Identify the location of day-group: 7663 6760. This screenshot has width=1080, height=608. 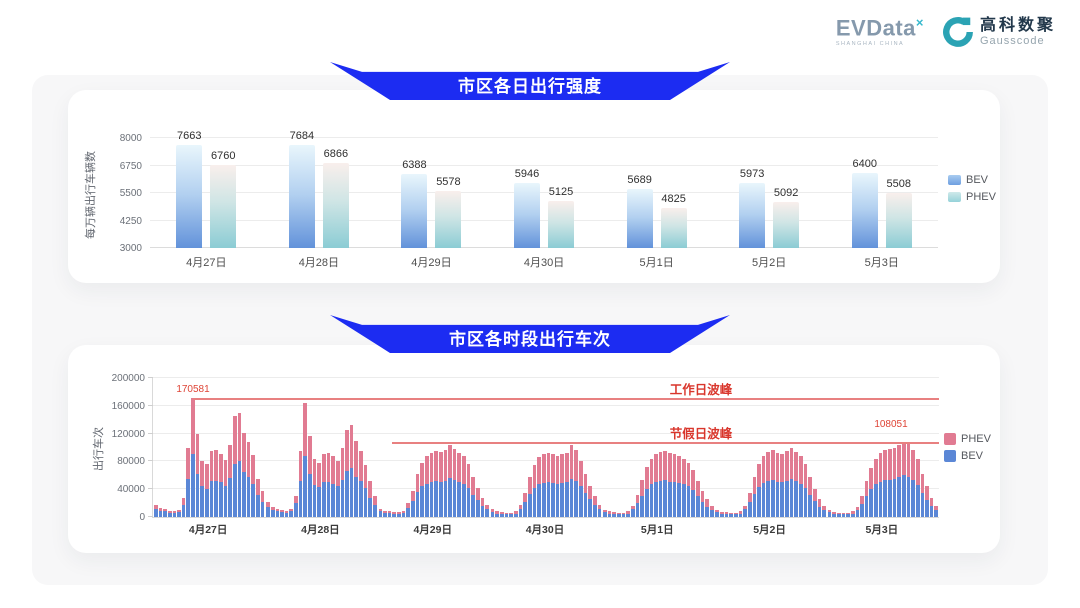
(206, 189).